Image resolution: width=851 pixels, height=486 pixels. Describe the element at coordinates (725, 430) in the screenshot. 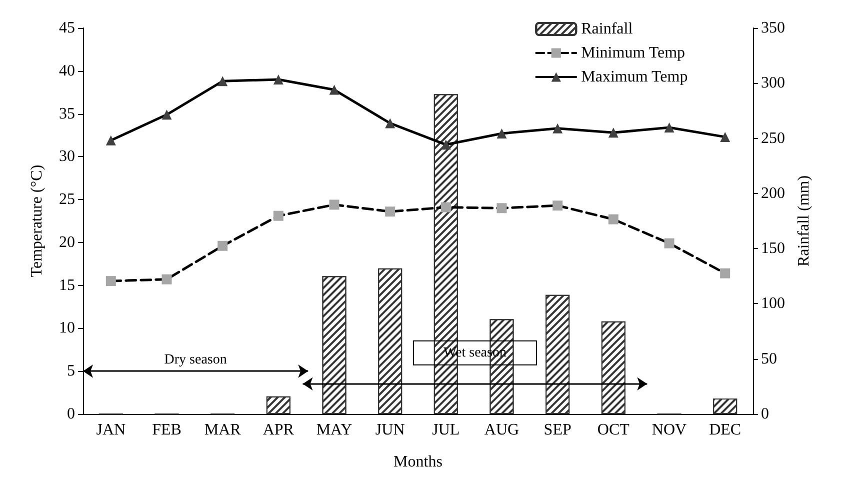

I see `x-tick-label: DEC` at that location.